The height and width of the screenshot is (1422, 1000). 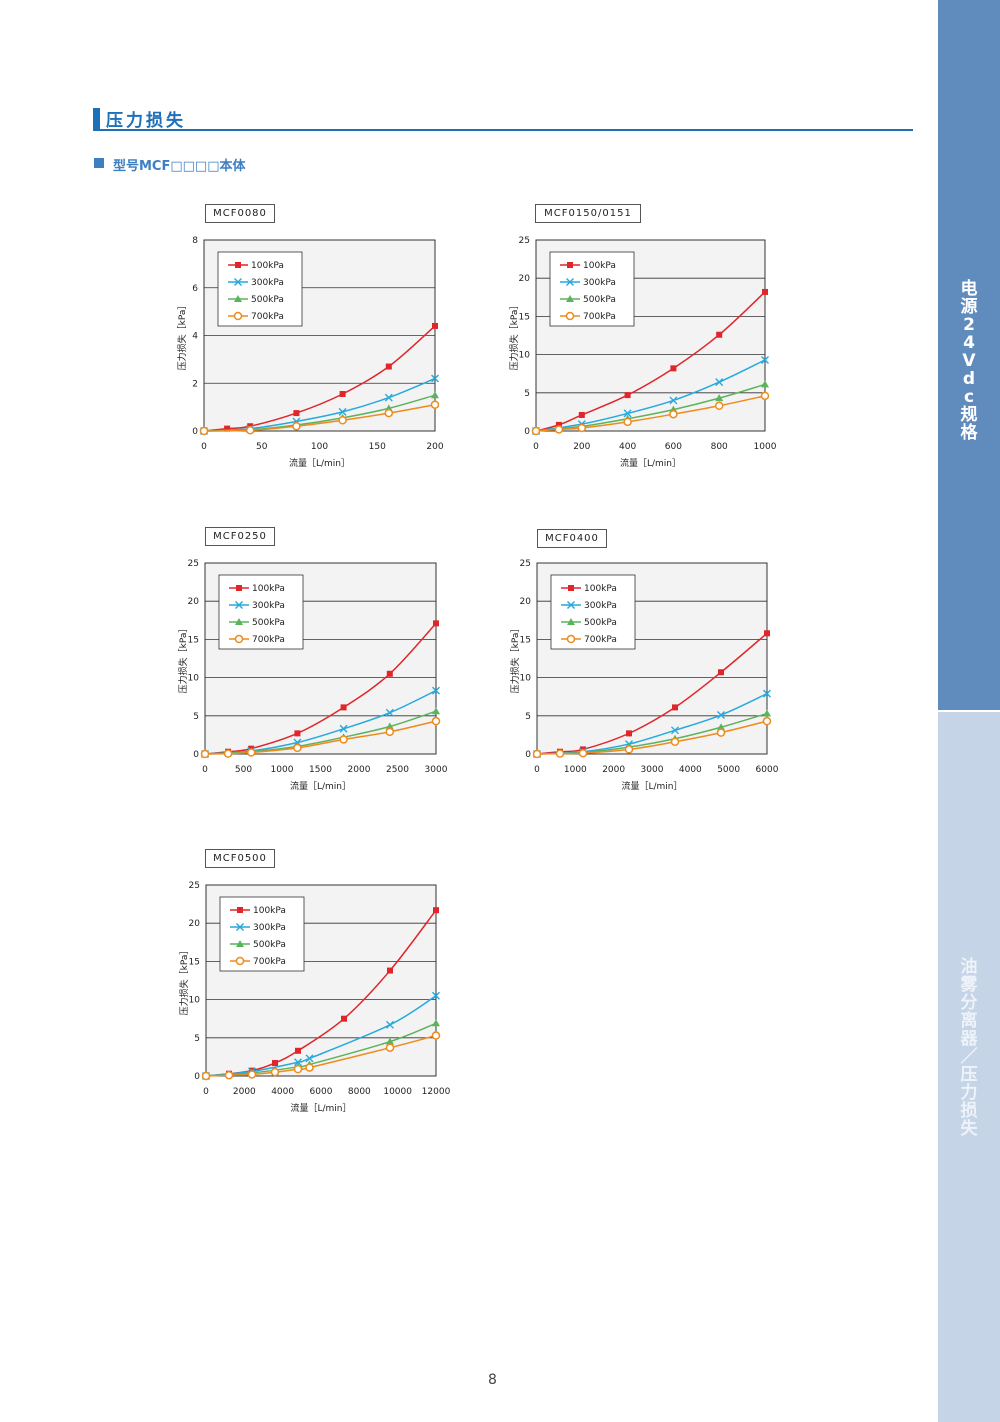 What do you see at coordinates (195, 337) in the screenshot?
I see `y-tick-label: 4` at bounding box center [195, 337].